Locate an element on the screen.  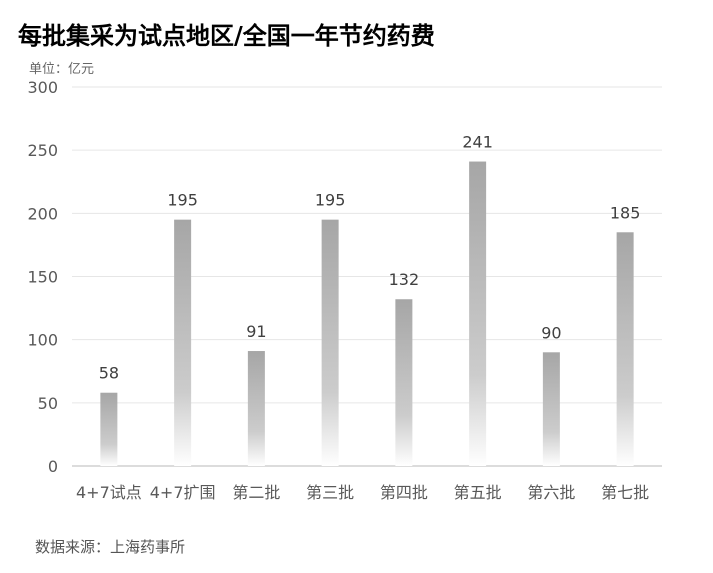
y-tick-label: 0 is located at coordinates (53, 466).